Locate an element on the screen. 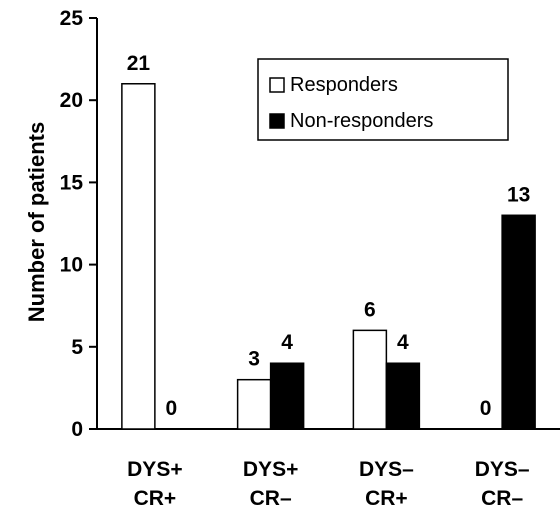 This screenshot has height=513, width=560. y-tick-label: 15 is located at coordinates (72, 182).